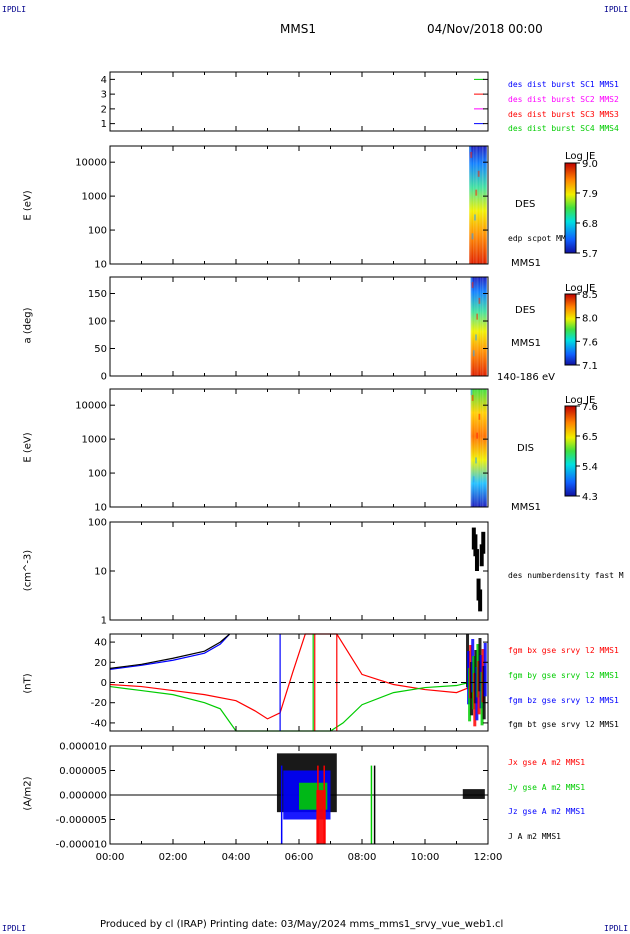 Image resolution: width=630 pixels, height=934 pixels. What do you see at coordinates (97, 322) in the screenshot?
I see `panel3-ytick-label: 100` at bounding box center [97, 322].